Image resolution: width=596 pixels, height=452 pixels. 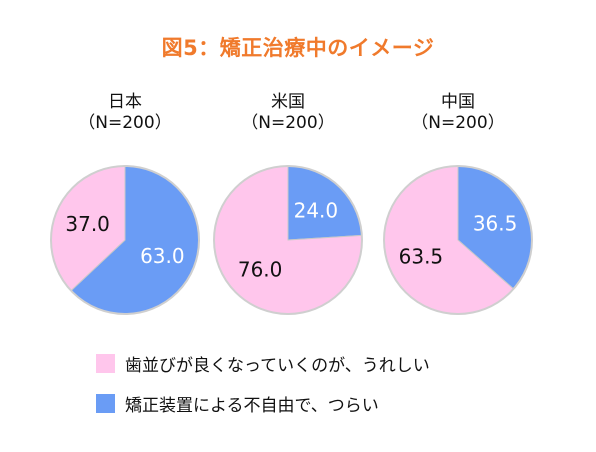 I want to click on pie-label-china-blue: 36.5, so click(x=495, y=223).